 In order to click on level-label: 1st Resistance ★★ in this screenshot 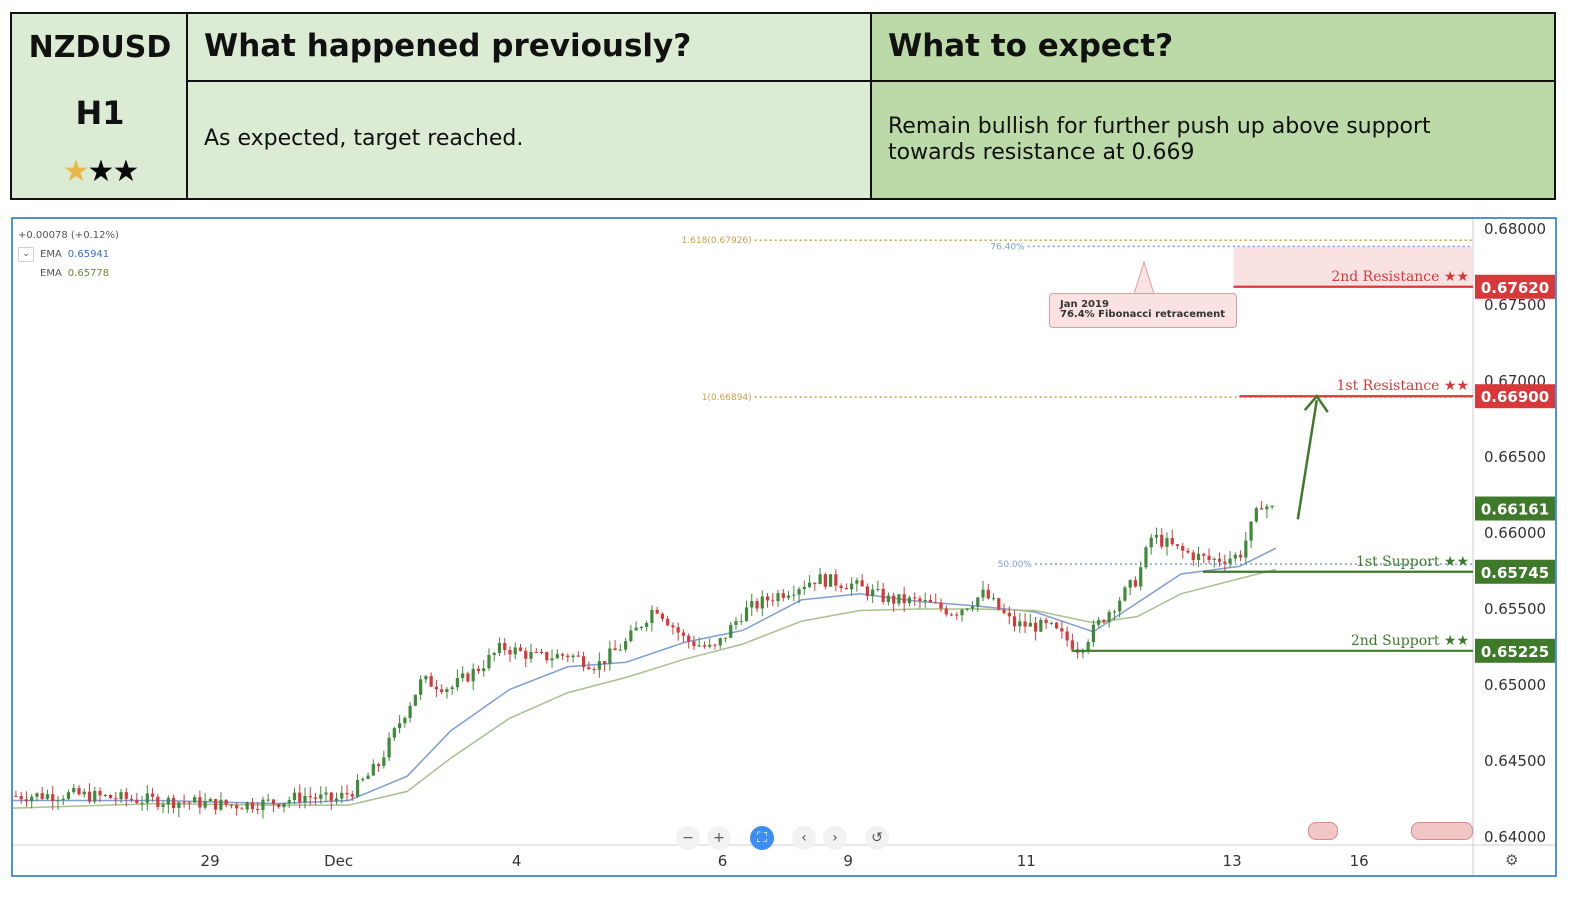, I will do `click(1402, 386)`.